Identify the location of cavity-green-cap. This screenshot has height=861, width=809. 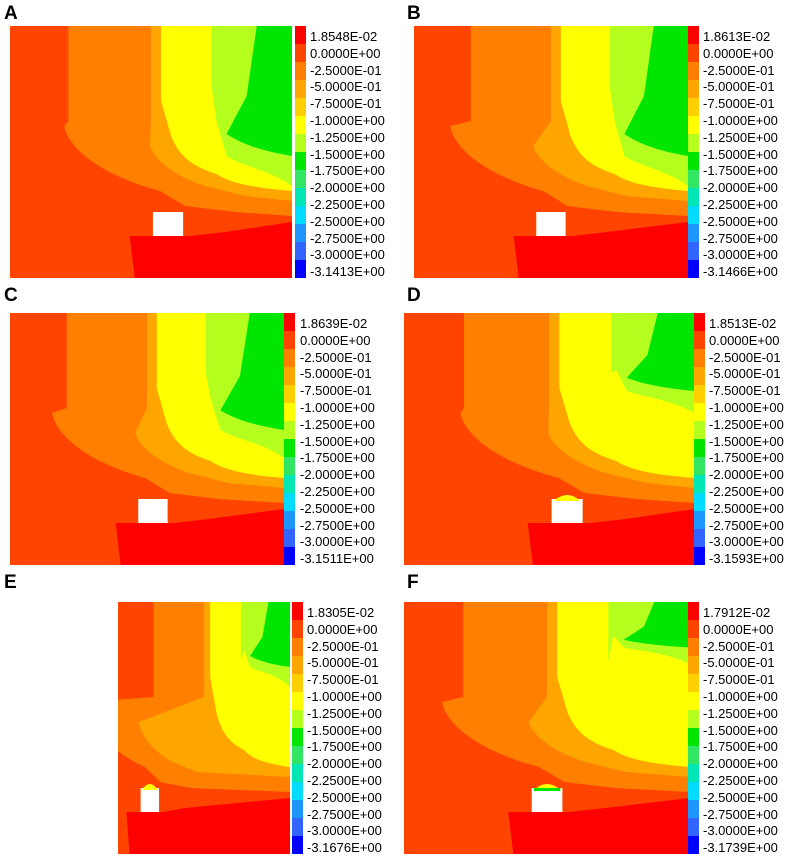
(547, 789).